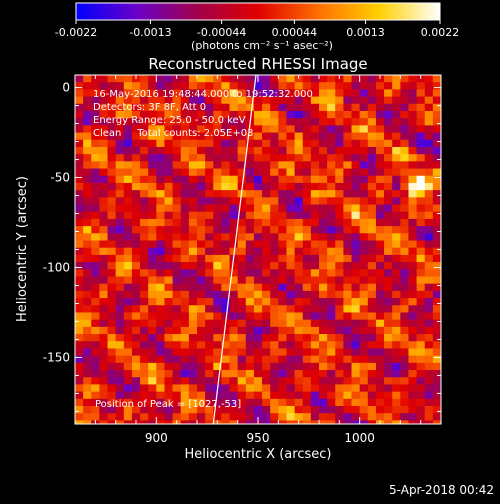  Describe the element at coordinates (365, 32) in the screenshot. I see `colorbar-tick-label: 0.0013` at that location.